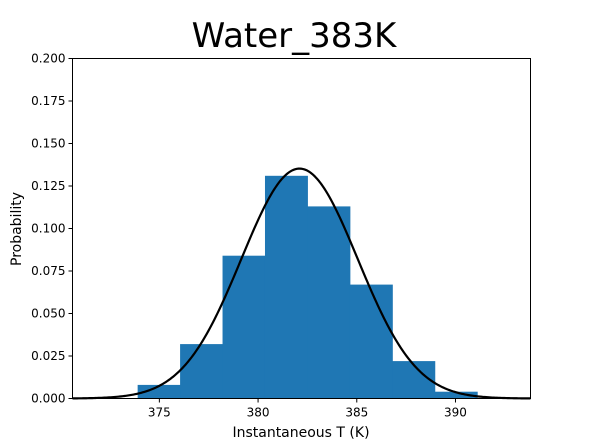 Image resolution: width=590 pixels, height=447 pixels. What do you see at coordinates (48, 356) in the screenshot?
I see `y-tick-label: 0.025` at bounding box center [48, 356].